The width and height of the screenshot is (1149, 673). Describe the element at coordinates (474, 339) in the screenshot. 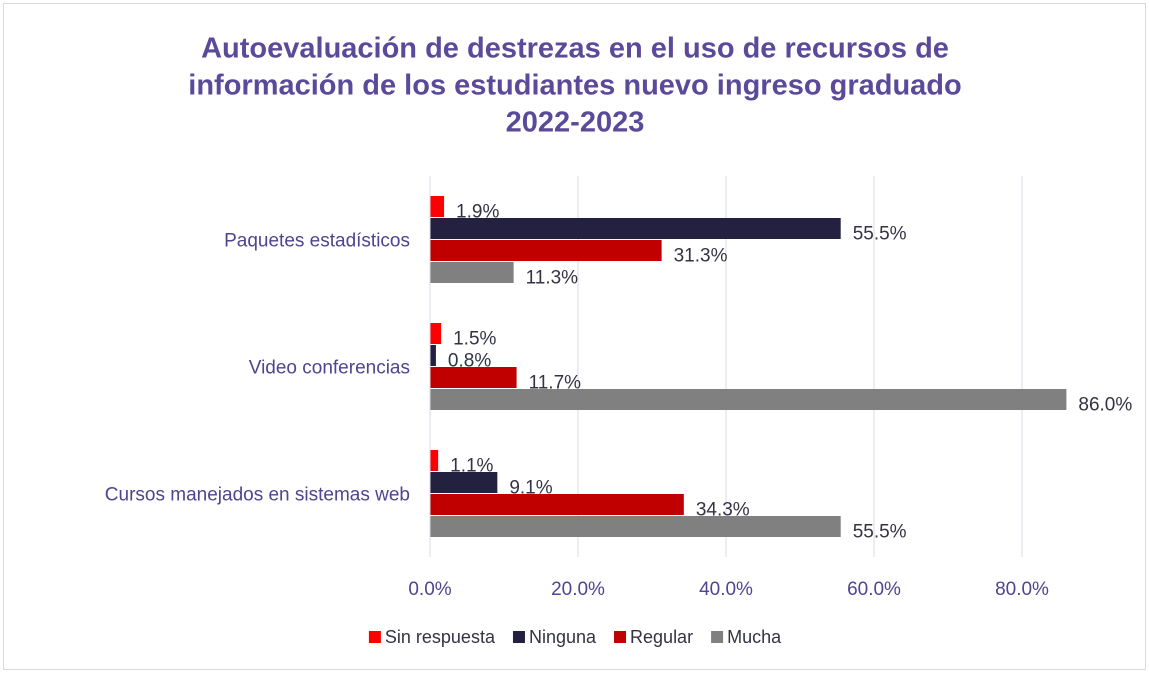

I see `data-label: 1.5%` at that location.